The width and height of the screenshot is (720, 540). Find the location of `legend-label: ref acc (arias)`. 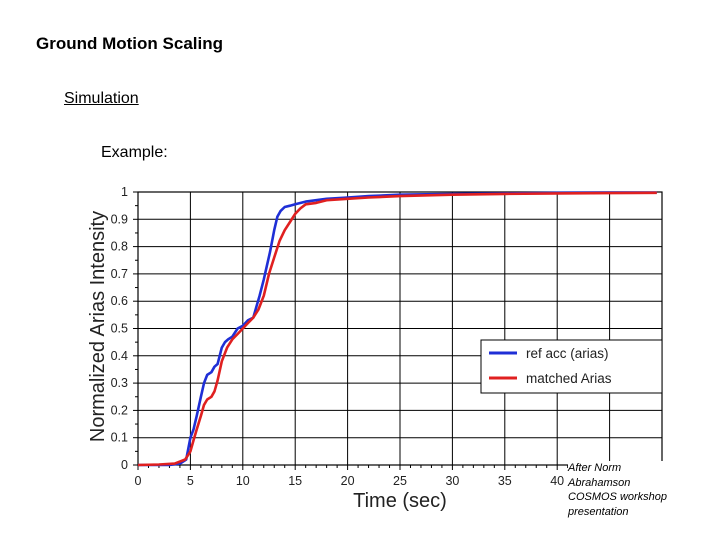

legend-label: ref acc (arias) is located at coordinates (567, 353).